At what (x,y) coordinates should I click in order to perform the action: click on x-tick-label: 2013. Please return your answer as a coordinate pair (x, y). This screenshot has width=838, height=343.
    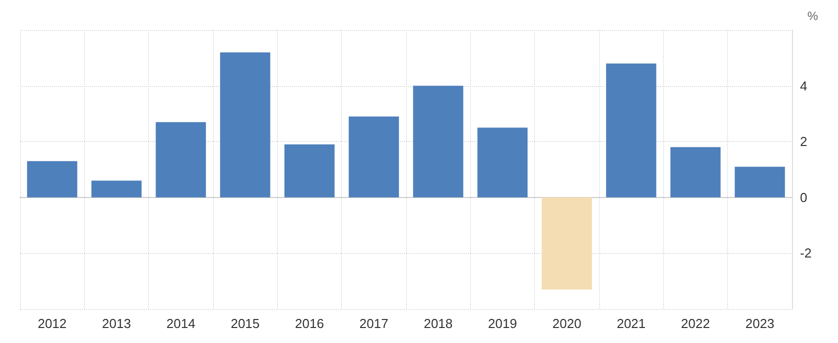
    Looking at the image, I should click on (116, 323).